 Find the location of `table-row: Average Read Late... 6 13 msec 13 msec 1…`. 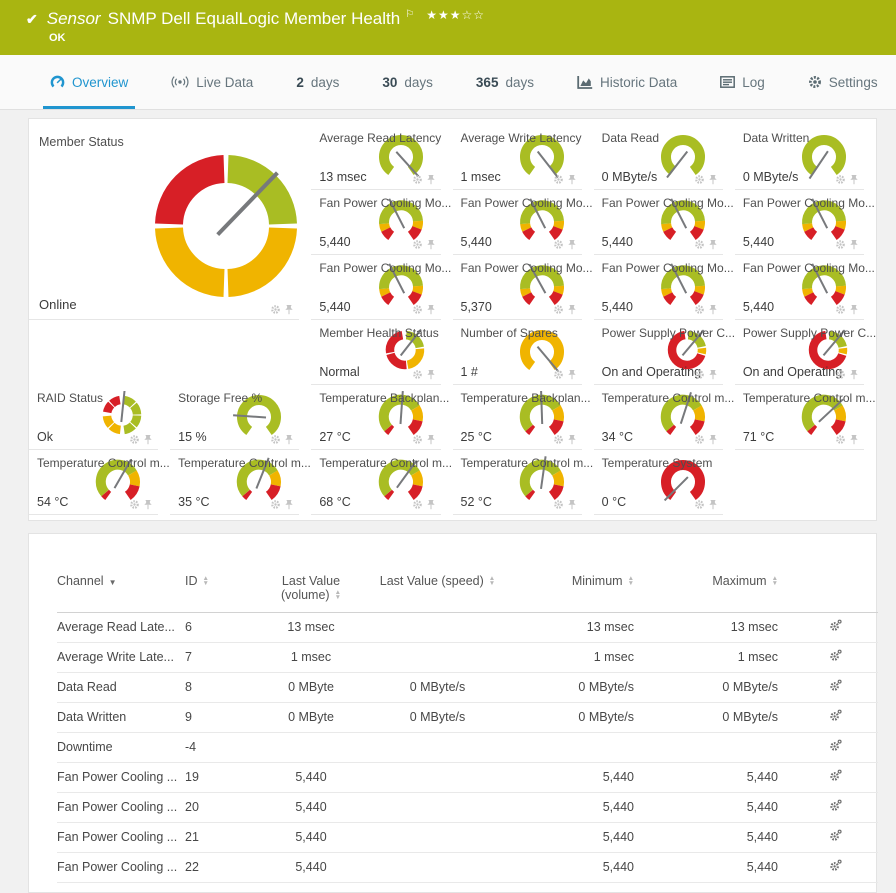

table-row: Average Read Late... 6 13 msec 13 msec 1… is located at coordinates (467, 627).